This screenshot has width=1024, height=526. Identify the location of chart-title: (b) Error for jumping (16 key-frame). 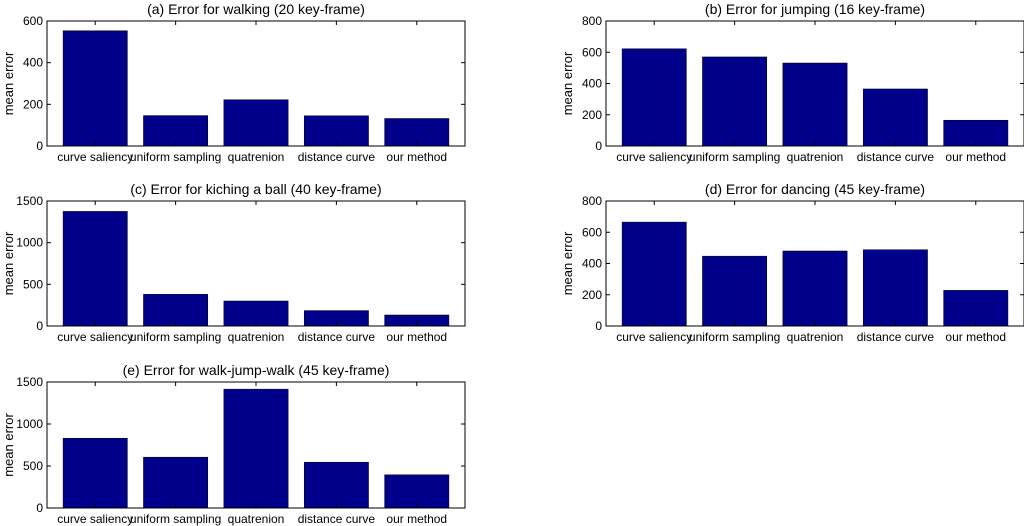
(815, 9).